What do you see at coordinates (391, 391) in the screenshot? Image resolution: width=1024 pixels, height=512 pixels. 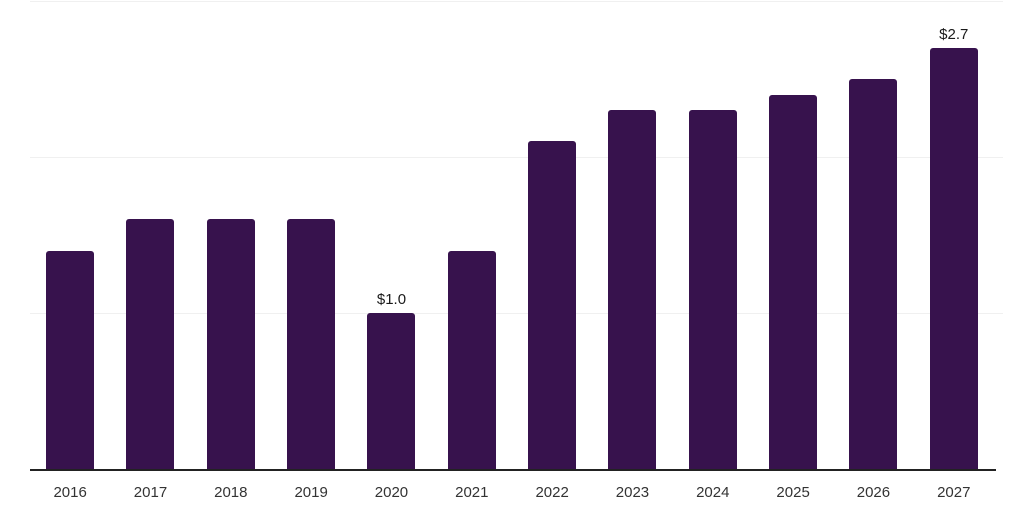 I see `bar-2020` at bounding box center [391, 391].